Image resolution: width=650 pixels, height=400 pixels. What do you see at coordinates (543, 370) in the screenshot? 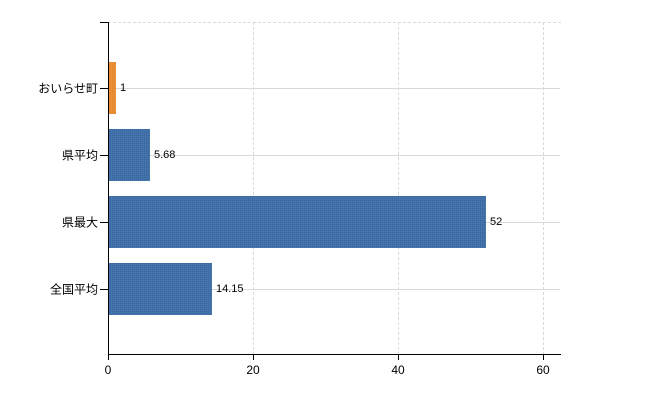
I see `x-tick-label: 60` at bounding box center [543, 370].